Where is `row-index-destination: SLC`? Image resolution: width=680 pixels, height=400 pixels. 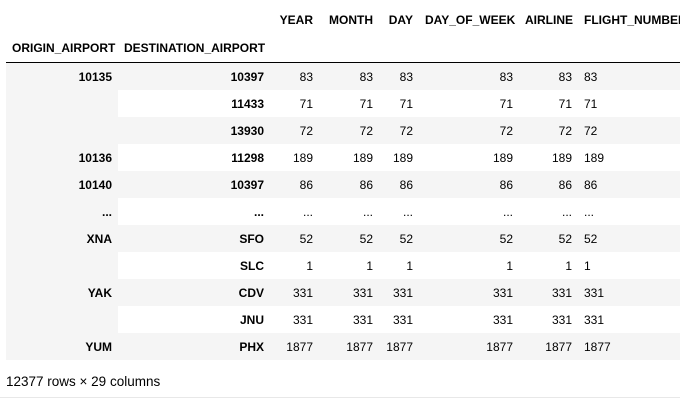 row-index-destination: SLC is located at coordinates (252, 265).